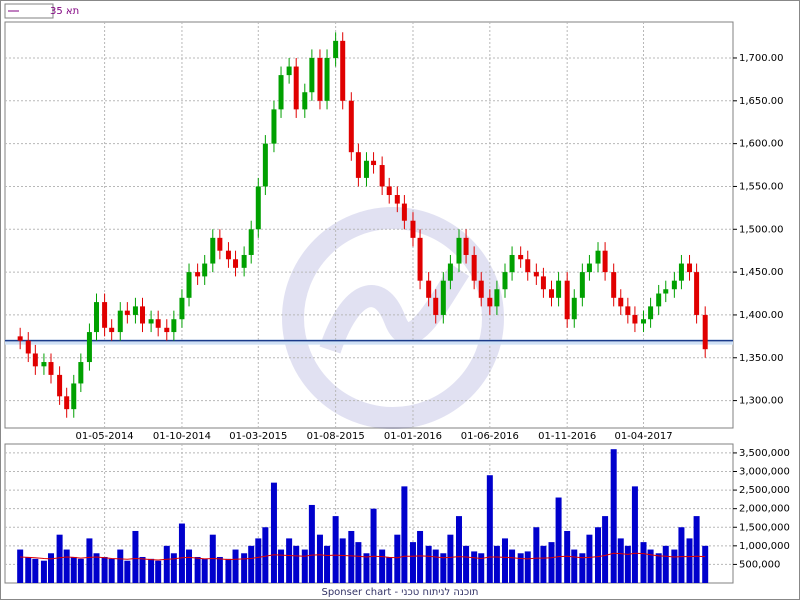 The height and width of the screenshot is (600, 800). What do you see at coordinates (761, 315) in the screenshot?
I see `y-tick-label: 1,400.00` at bounding box center [761, 315].